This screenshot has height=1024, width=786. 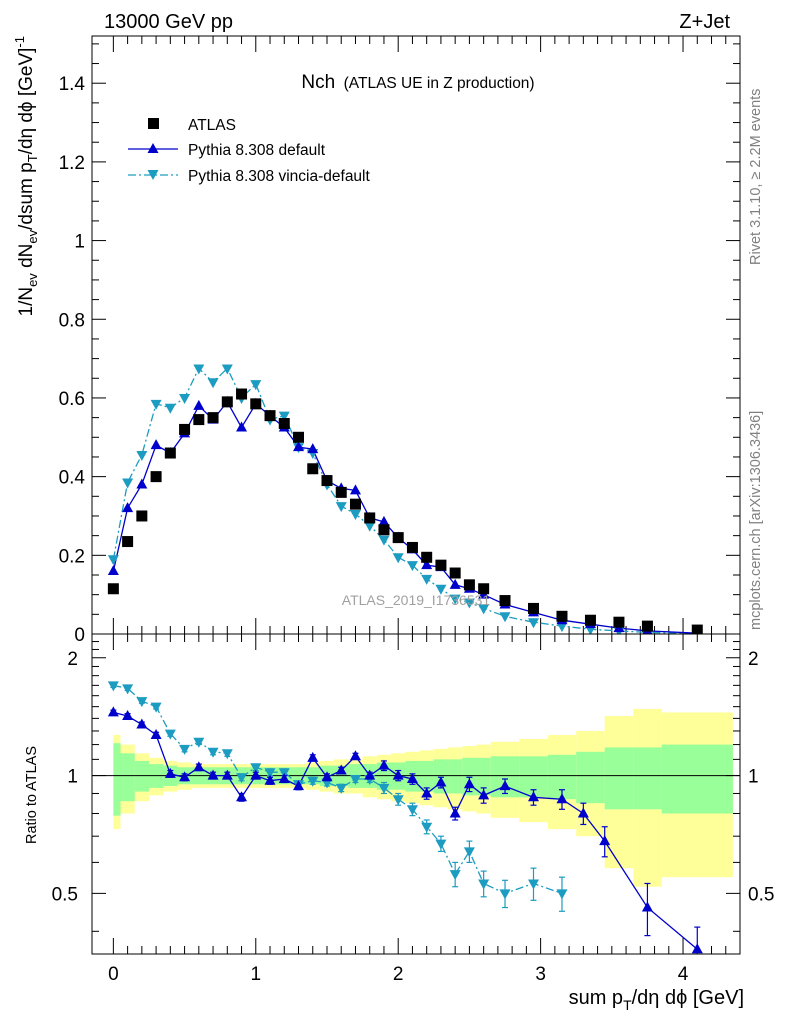 I want to click on ylabel-part-c: /dsum p, so click(x=26, y=196).